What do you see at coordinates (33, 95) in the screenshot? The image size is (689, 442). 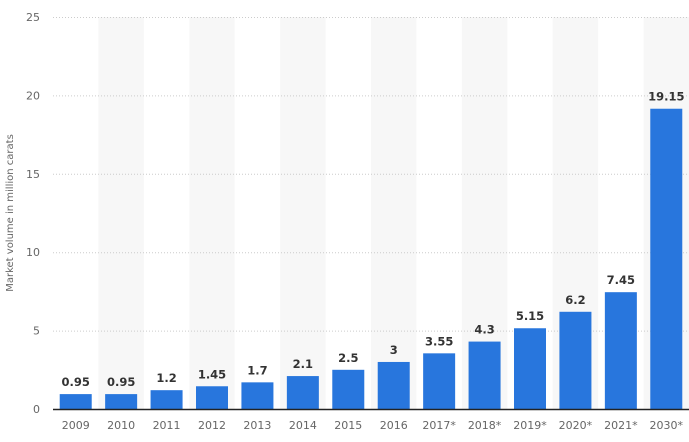 I see `y-tick-label: 20` at bounding box center [33, 95].